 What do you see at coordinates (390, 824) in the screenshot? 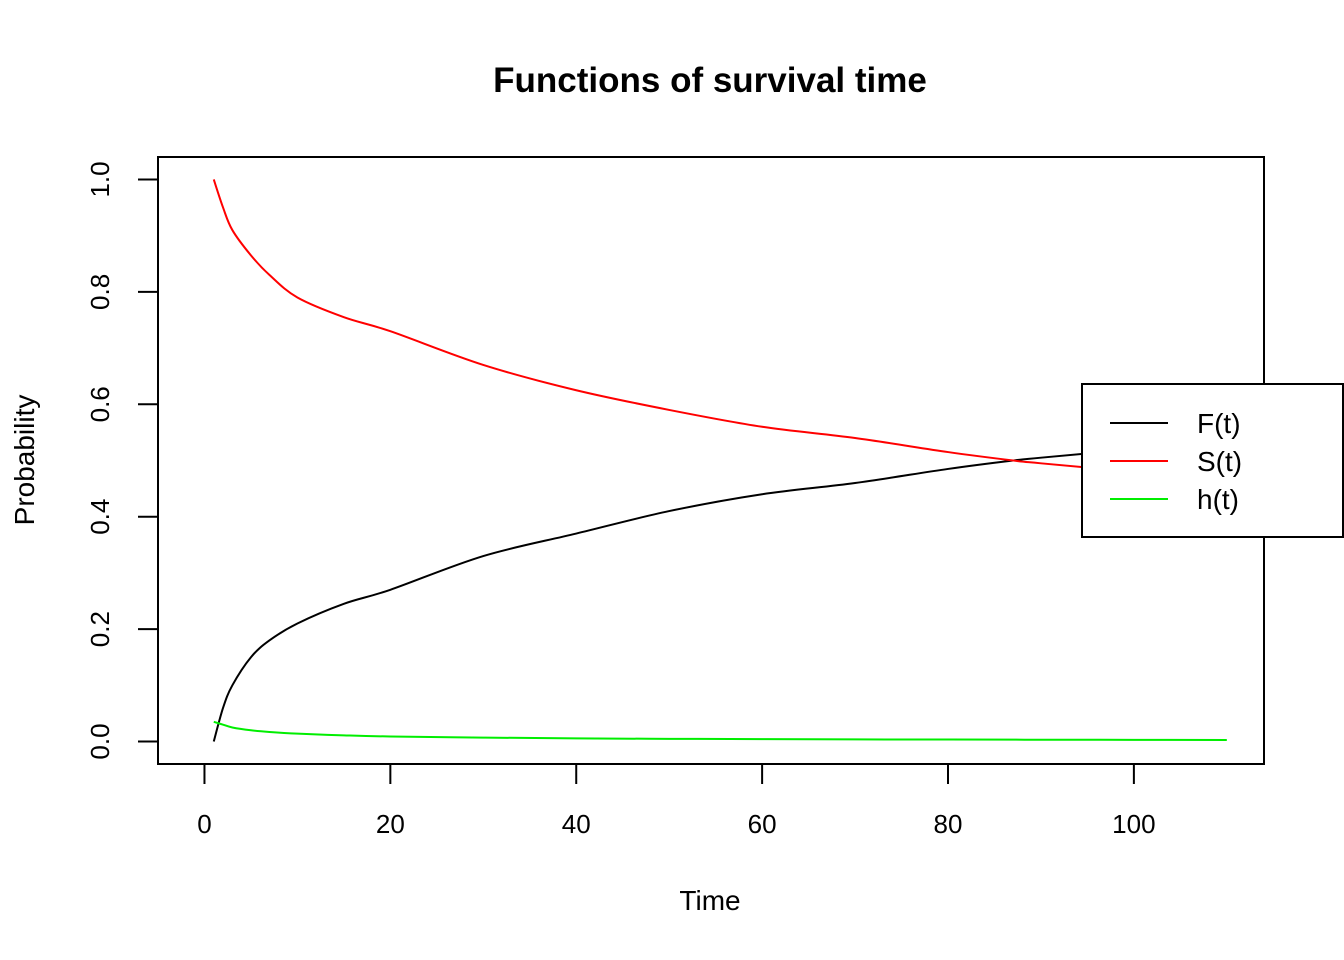
I see `x-tick-label: 20` at bounding box center [390, 824].